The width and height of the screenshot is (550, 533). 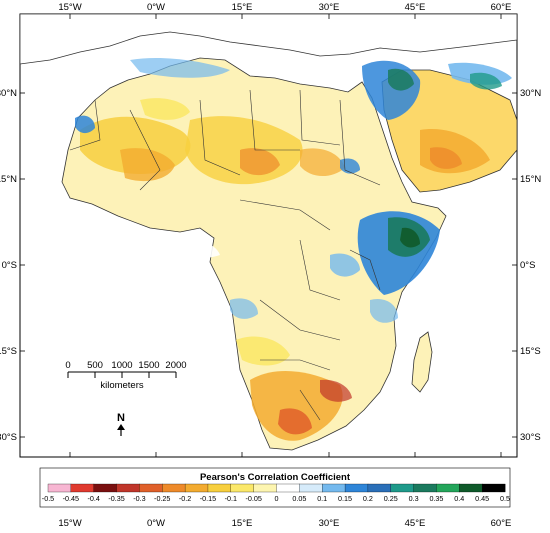 What do you see at coordinates (121, 365) in the screenshot?
I see `scale-label: 1000` at bounding box center [121, 365].